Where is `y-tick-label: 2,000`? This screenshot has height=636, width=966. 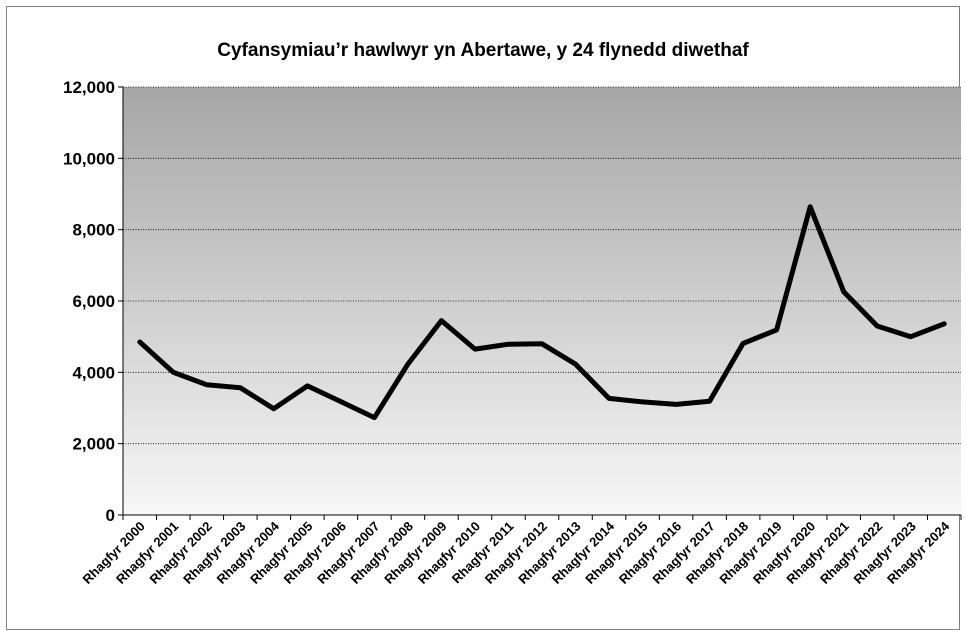 y-tick-label: 2,000 is located at coordinates (93, 444).